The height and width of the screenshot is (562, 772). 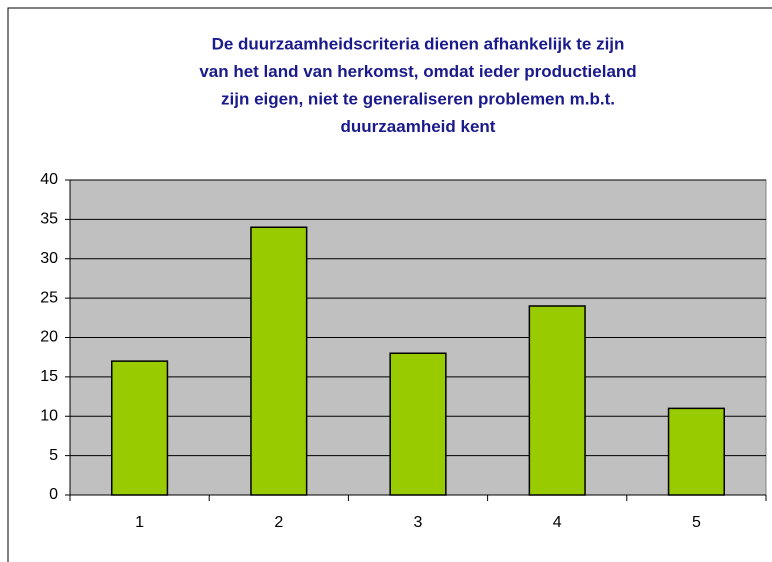 I want to click on chart-title: duurzaamheid kent, so click(x=418, y=126).